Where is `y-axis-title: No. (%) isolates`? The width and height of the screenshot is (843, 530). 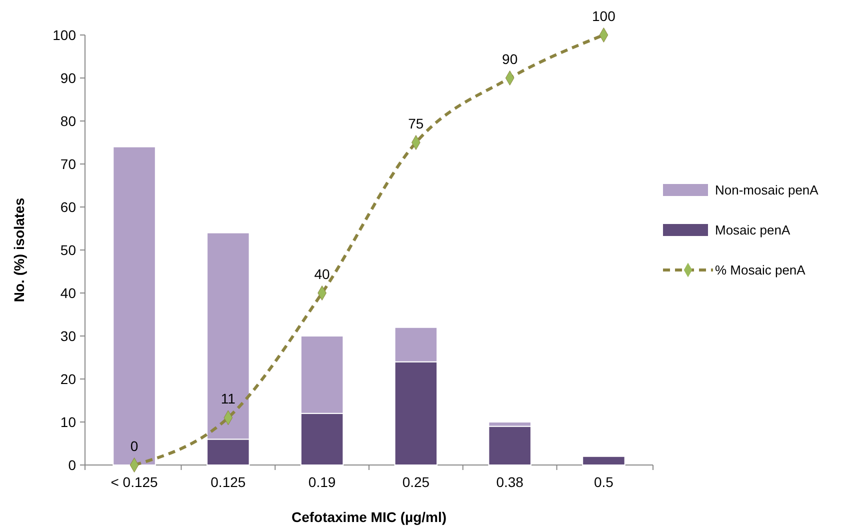 y-axis-title: No. (%) isolates is located at coordinates (19, 250).